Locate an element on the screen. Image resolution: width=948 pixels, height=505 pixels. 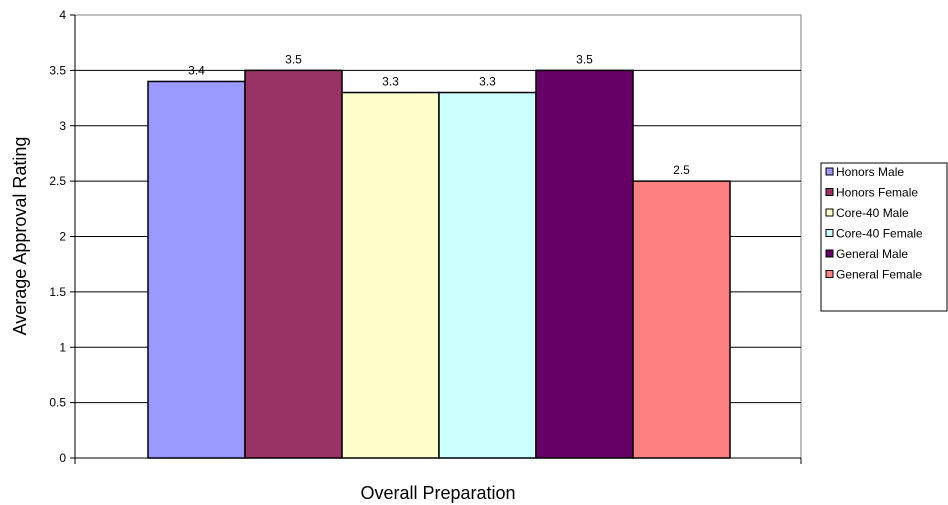
legend-label: Honors Male is located at coordinates (870, 172).